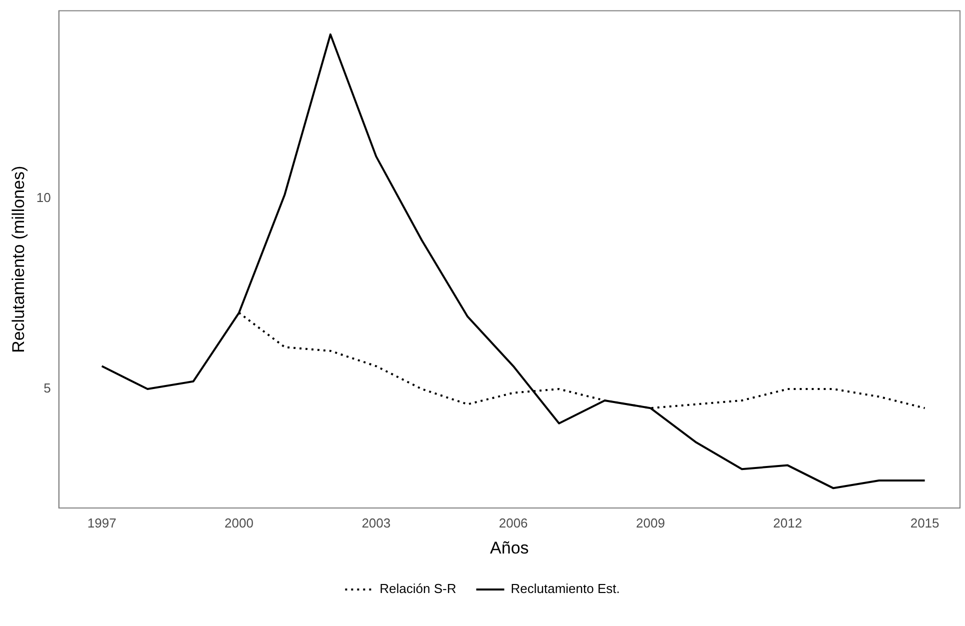  Describe the element at coordinates (376, 522) in the screenshot. I see `x-tick-label: 2003` at that location.